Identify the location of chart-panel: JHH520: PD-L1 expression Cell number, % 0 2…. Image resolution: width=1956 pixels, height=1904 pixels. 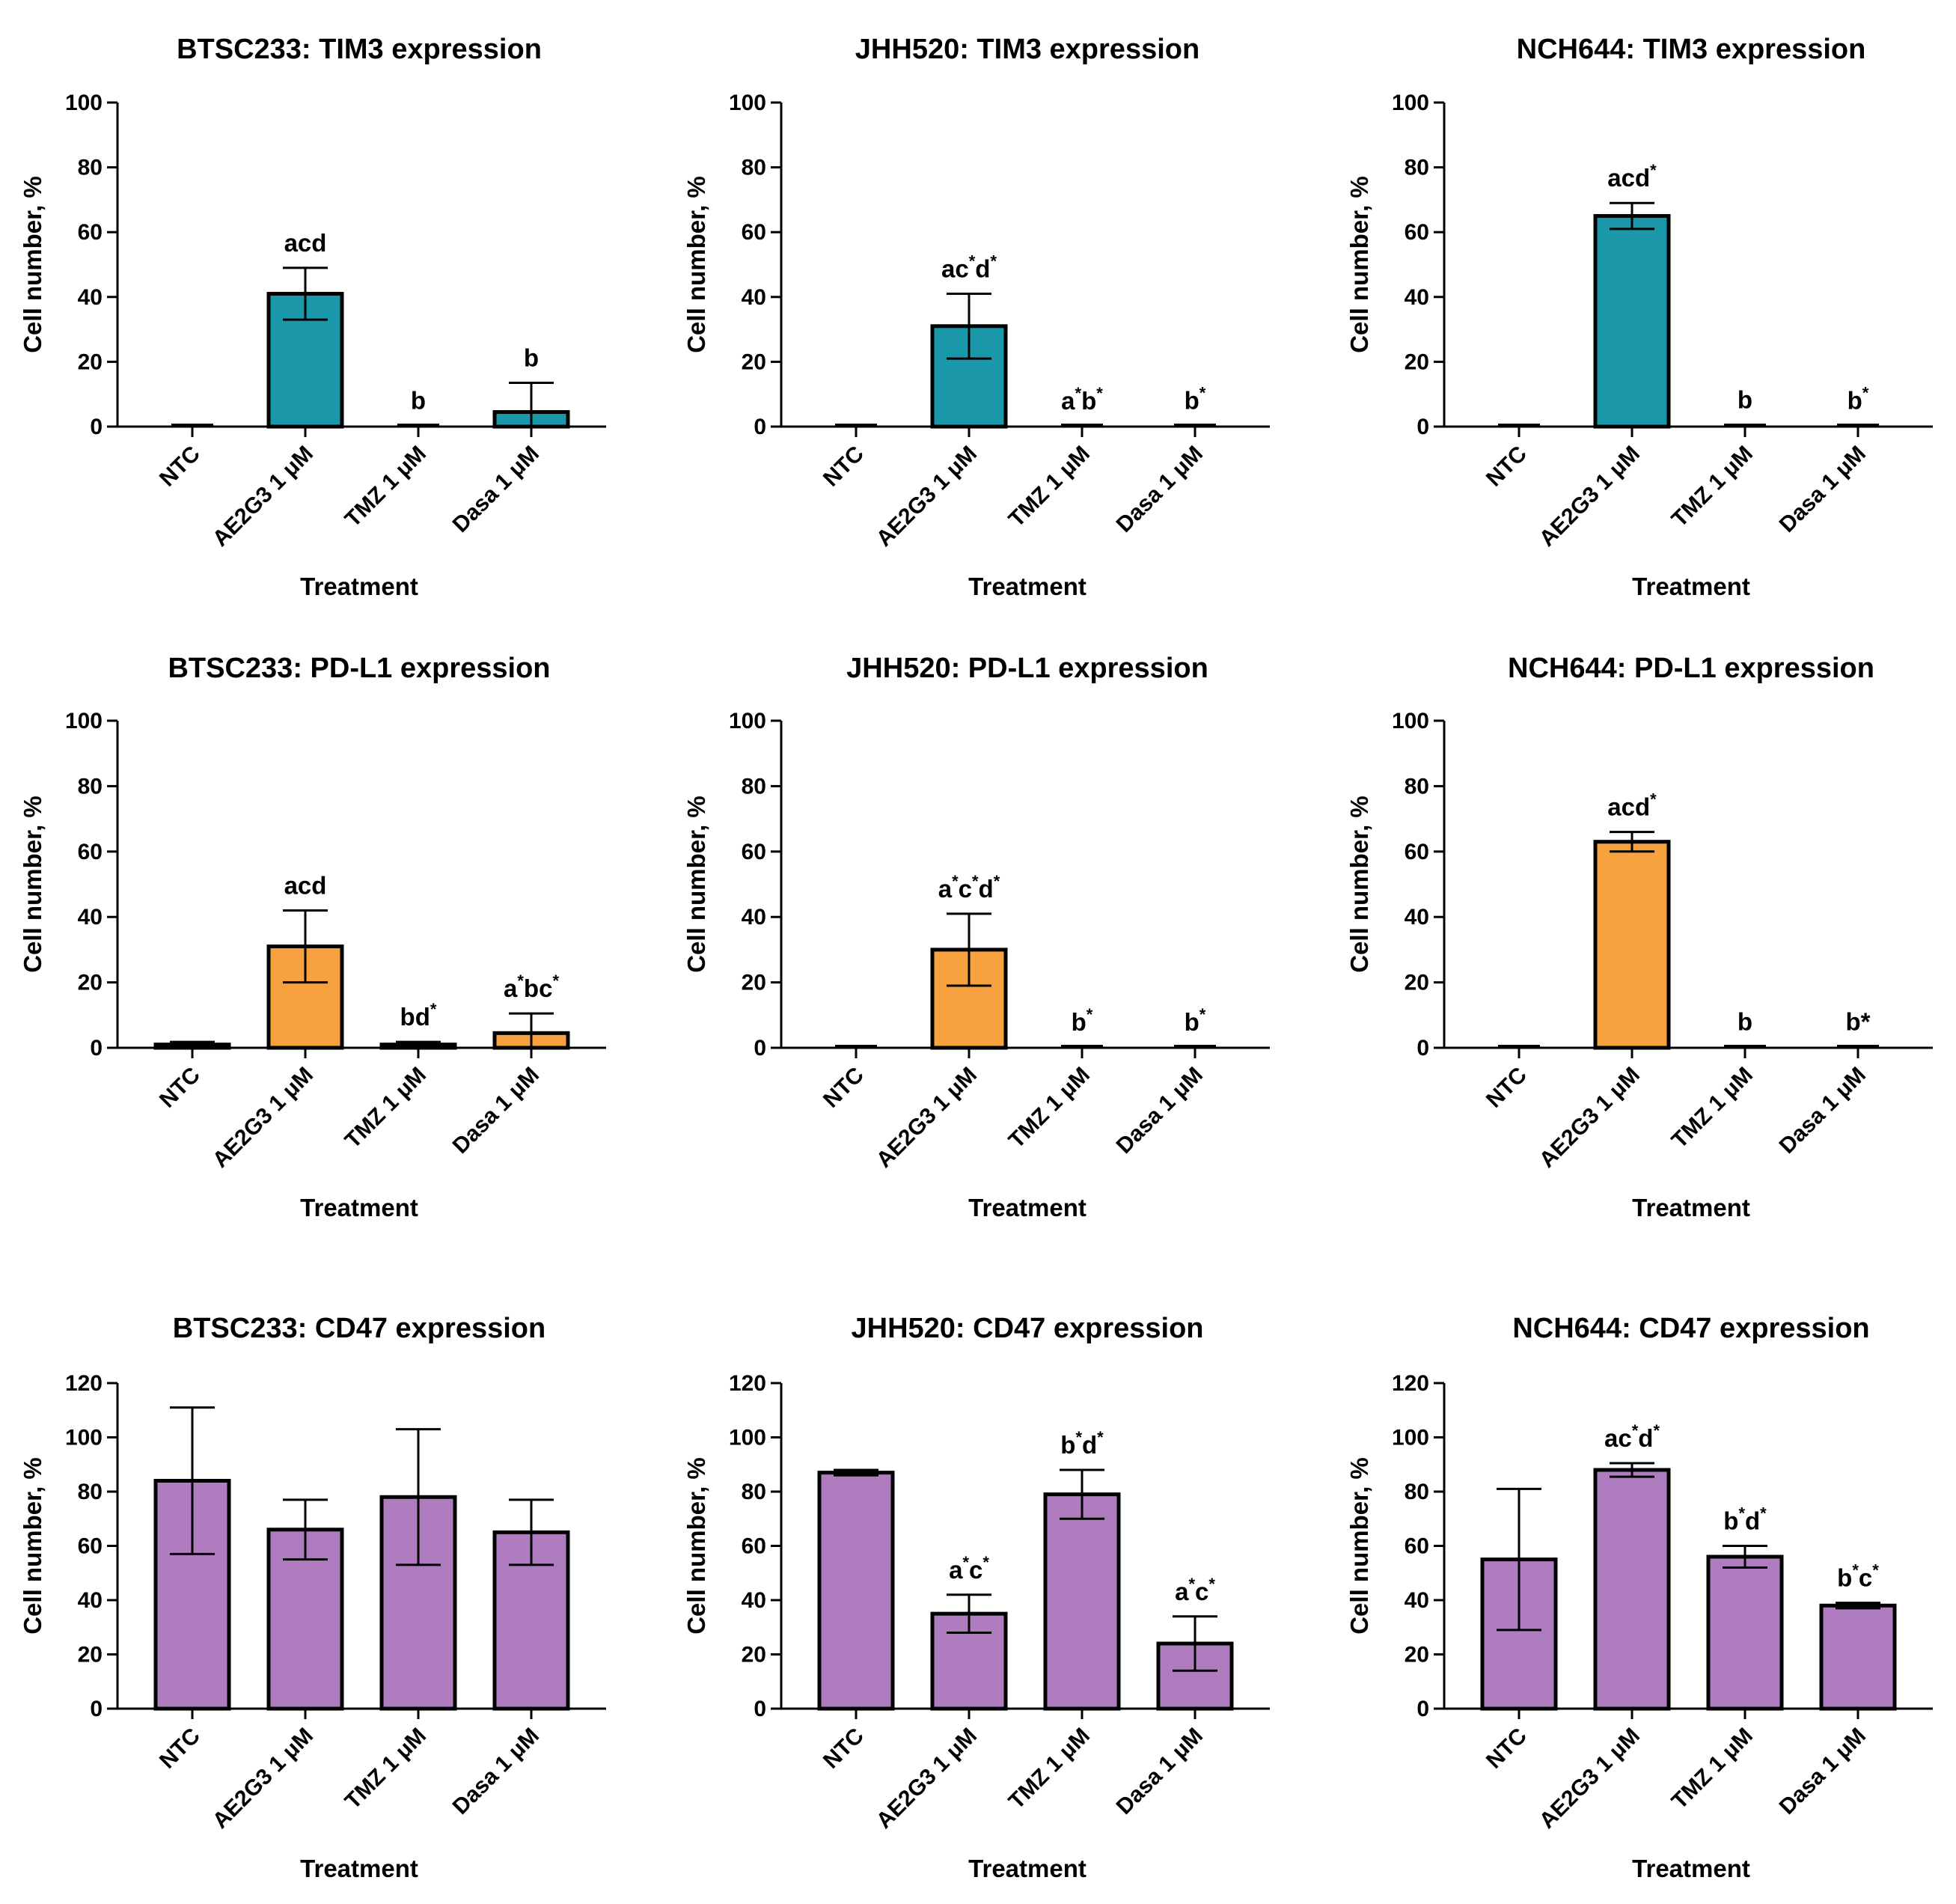
(976, 937).